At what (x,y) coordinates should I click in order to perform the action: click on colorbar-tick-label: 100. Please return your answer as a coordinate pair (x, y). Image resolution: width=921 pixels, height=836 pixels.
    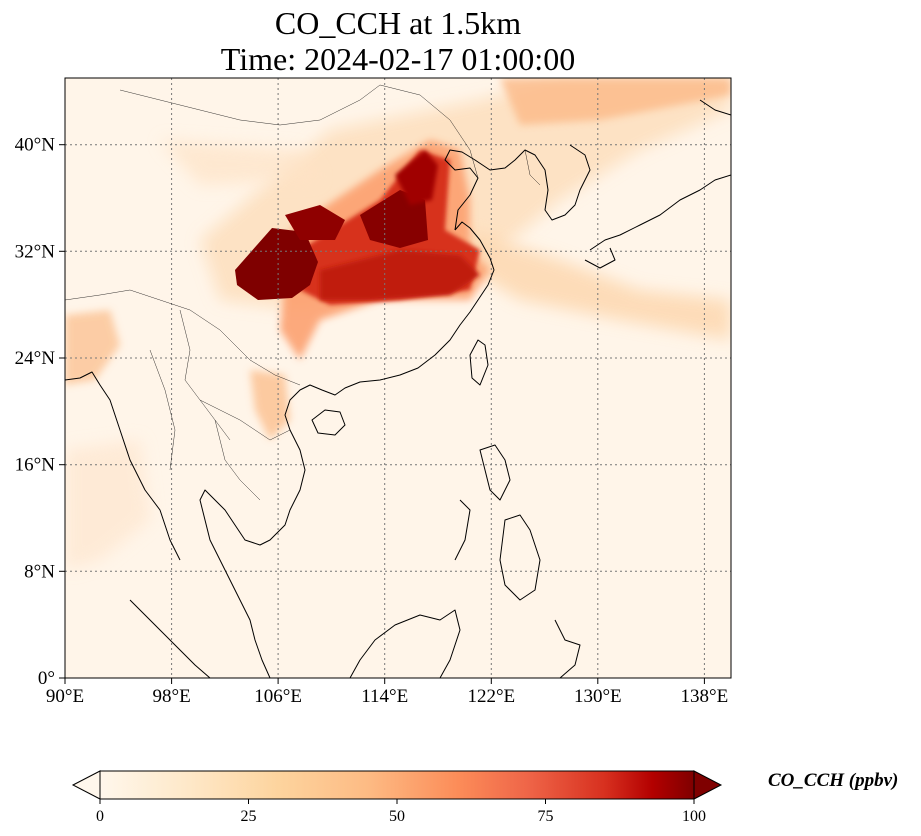
    Looking at the image, I should click on (694, 816).